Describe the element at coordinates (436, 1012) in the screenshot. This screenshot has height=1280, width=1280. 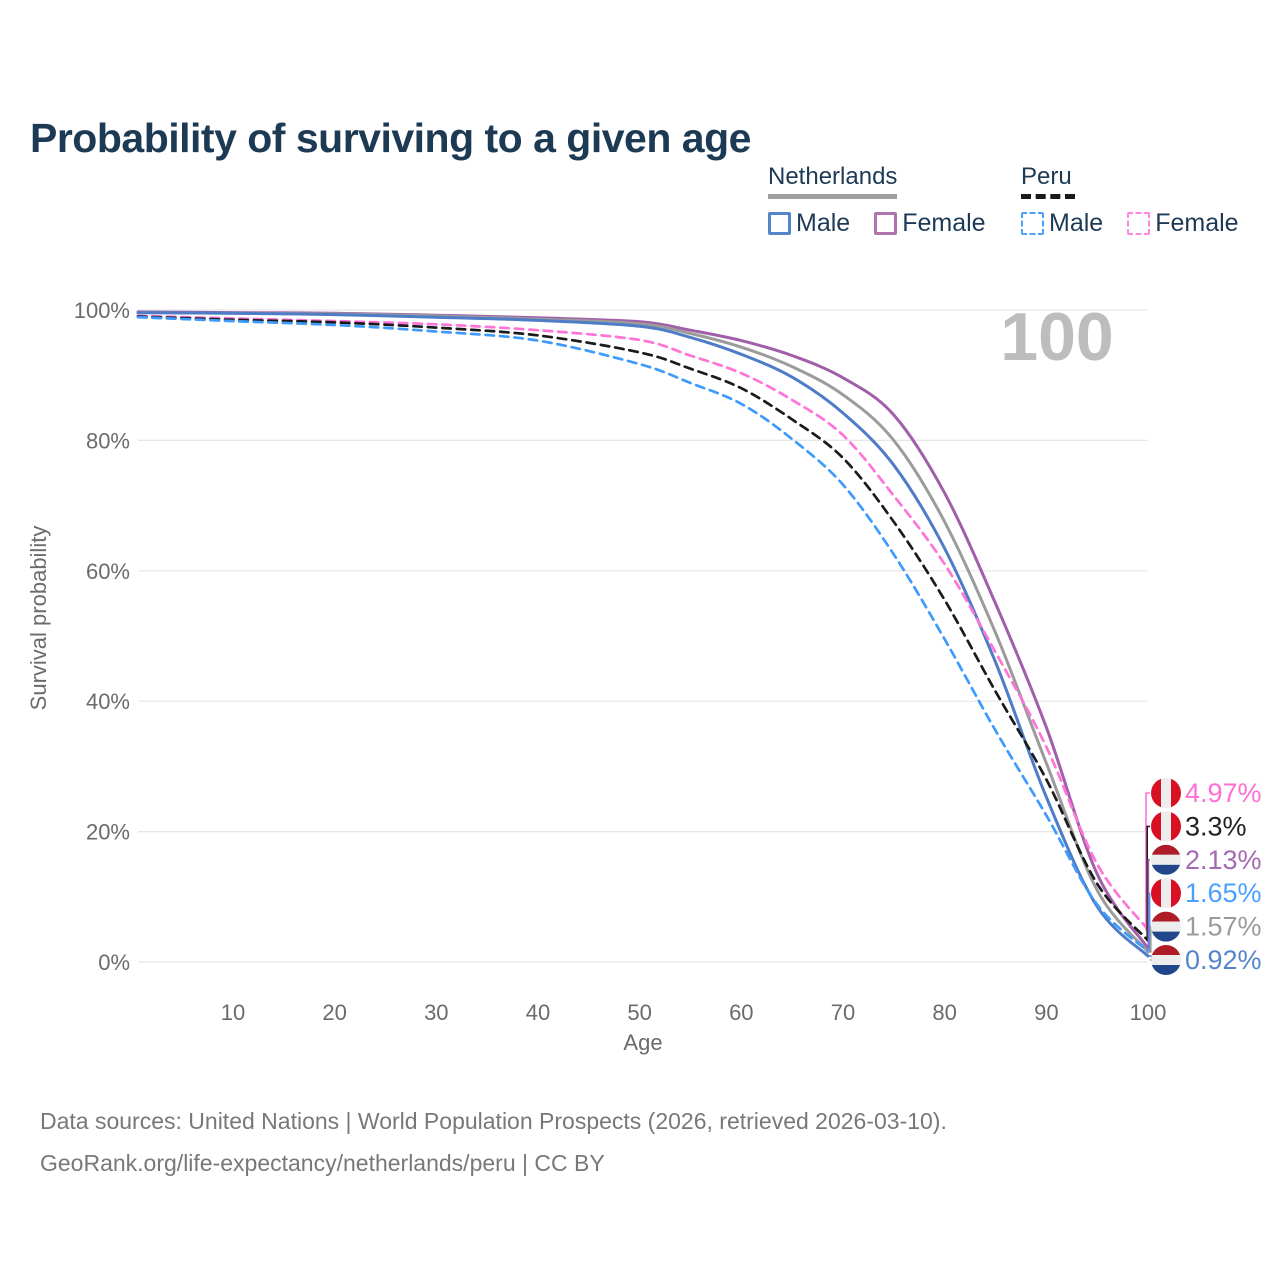
I see `x-tick-label: 30` at that location.